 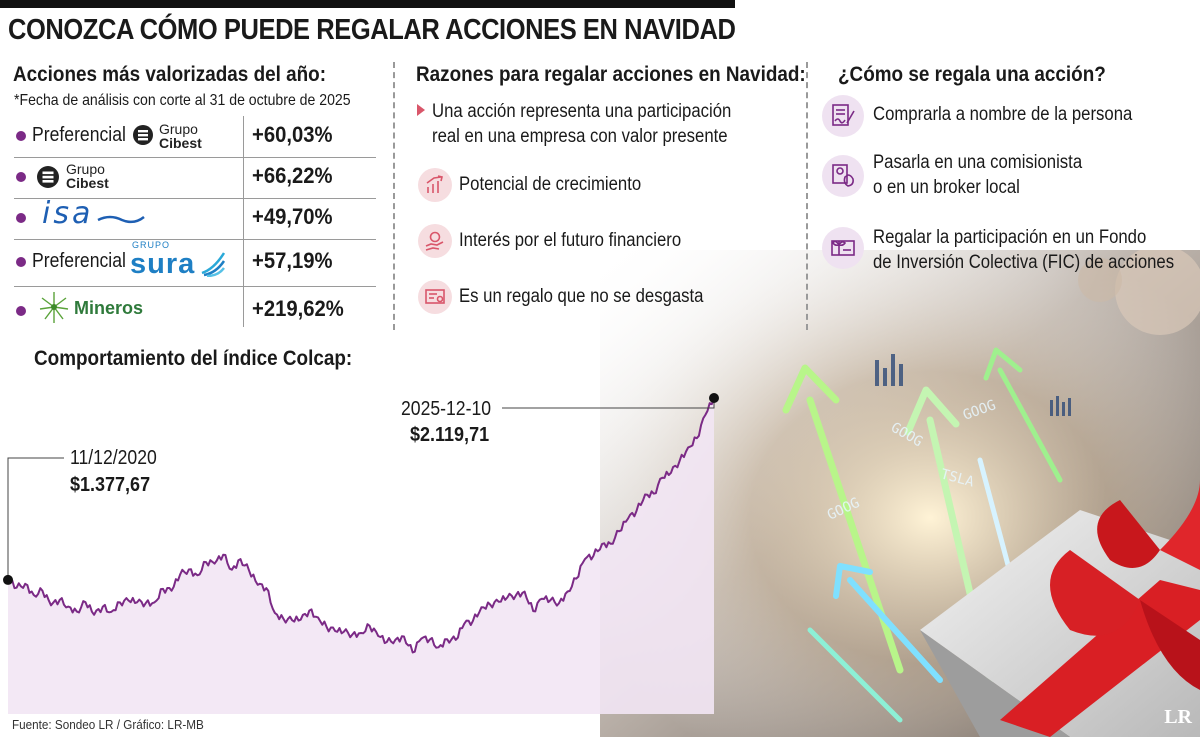 I want to click on end-annotation-leader, so click(x=608, y=403).